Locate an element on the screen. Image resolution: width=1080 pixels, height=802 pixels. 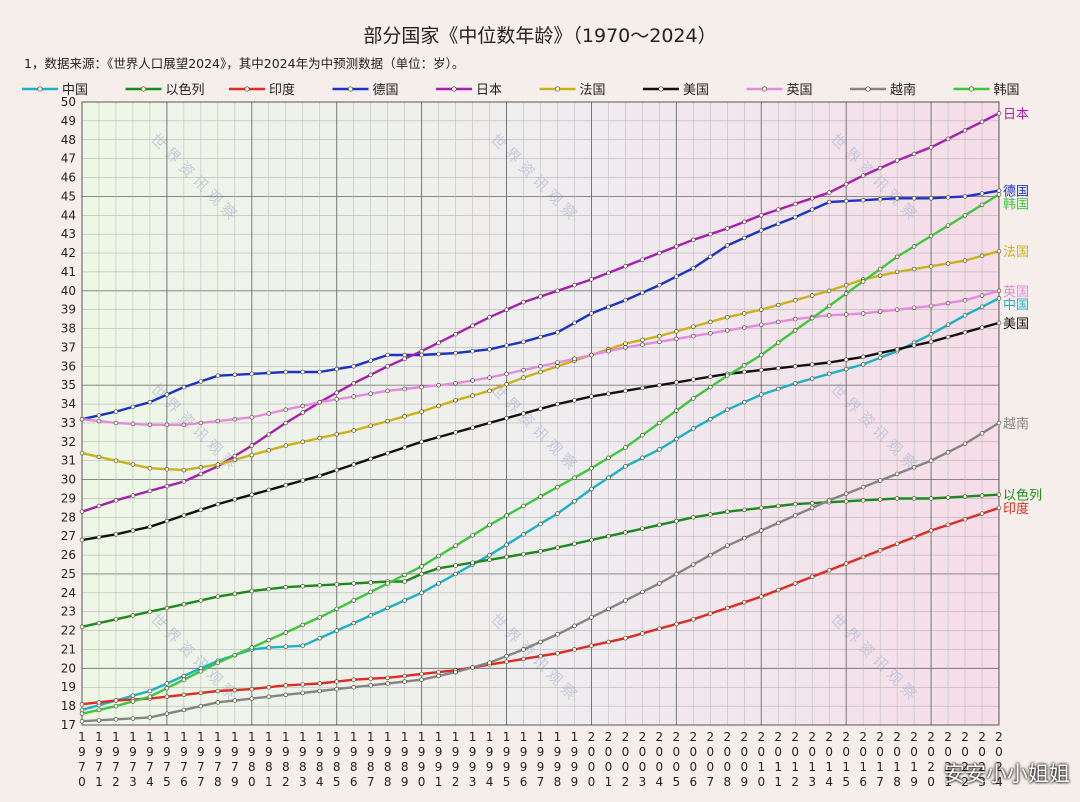
y-tick-label: 42 is located at coordinates (68, 253).